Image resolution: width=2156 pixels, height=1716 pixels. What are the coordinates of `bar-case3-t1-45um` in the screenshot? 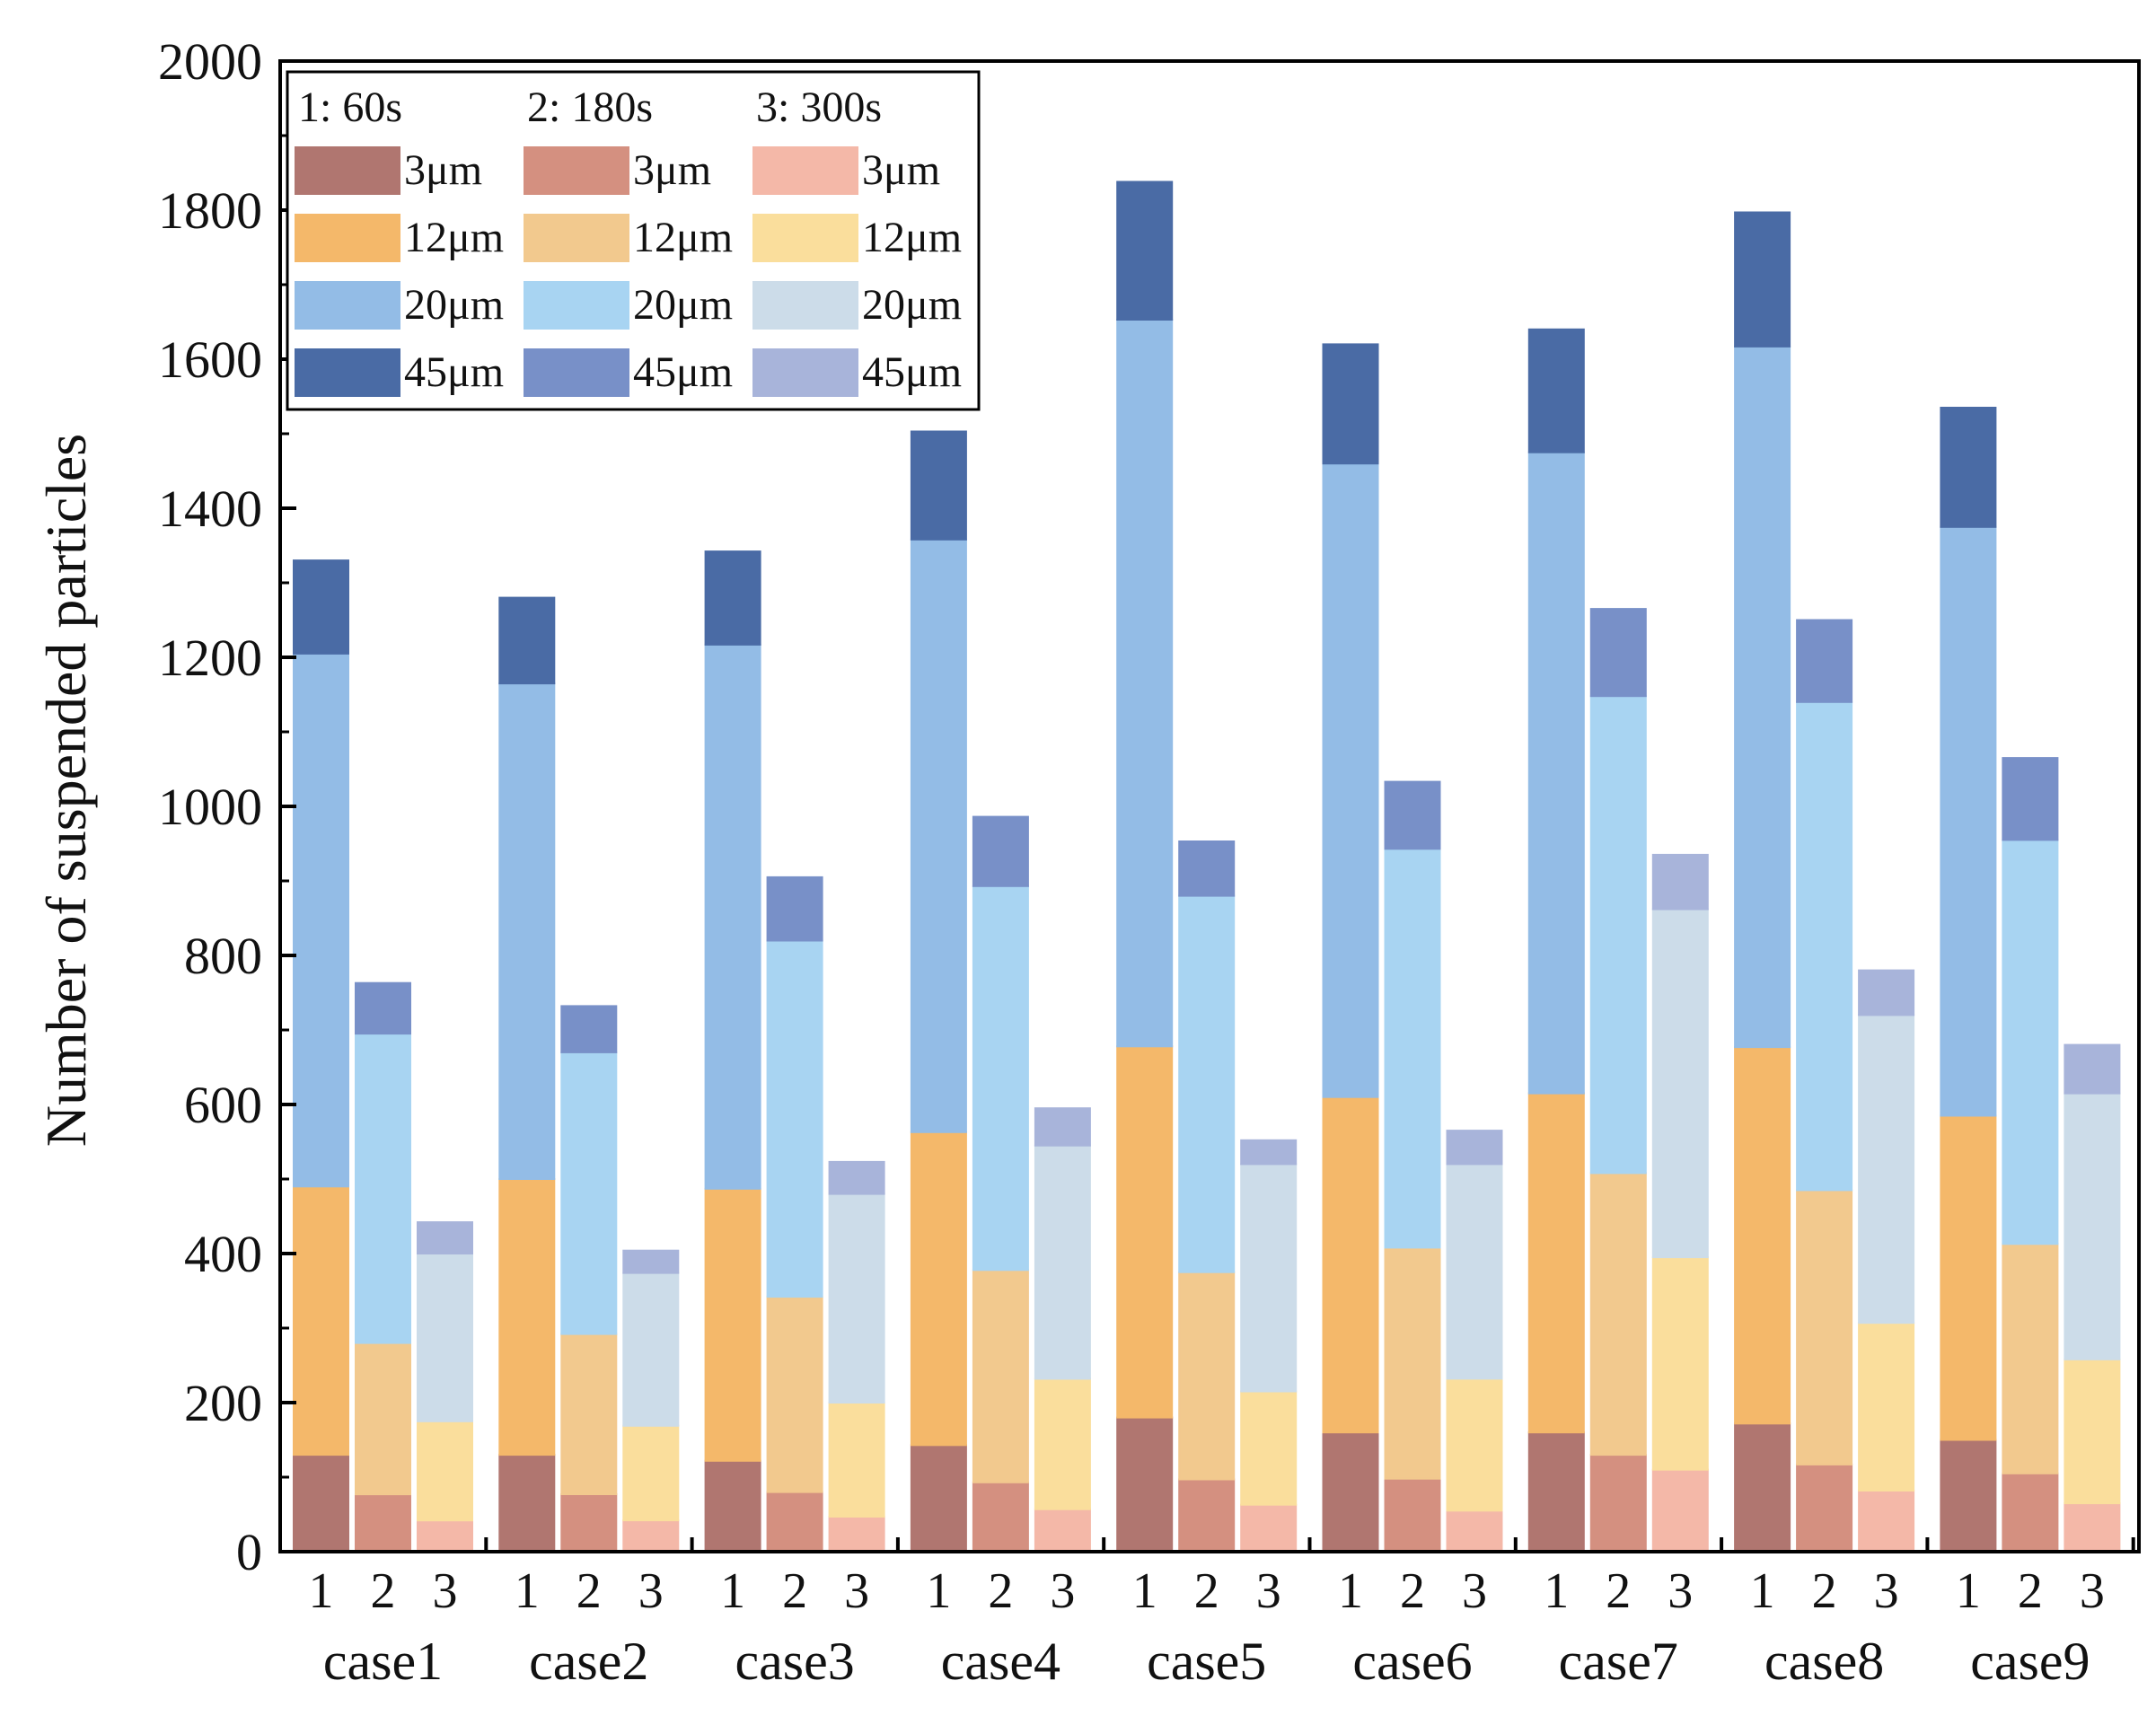 It's located at (732, 598).